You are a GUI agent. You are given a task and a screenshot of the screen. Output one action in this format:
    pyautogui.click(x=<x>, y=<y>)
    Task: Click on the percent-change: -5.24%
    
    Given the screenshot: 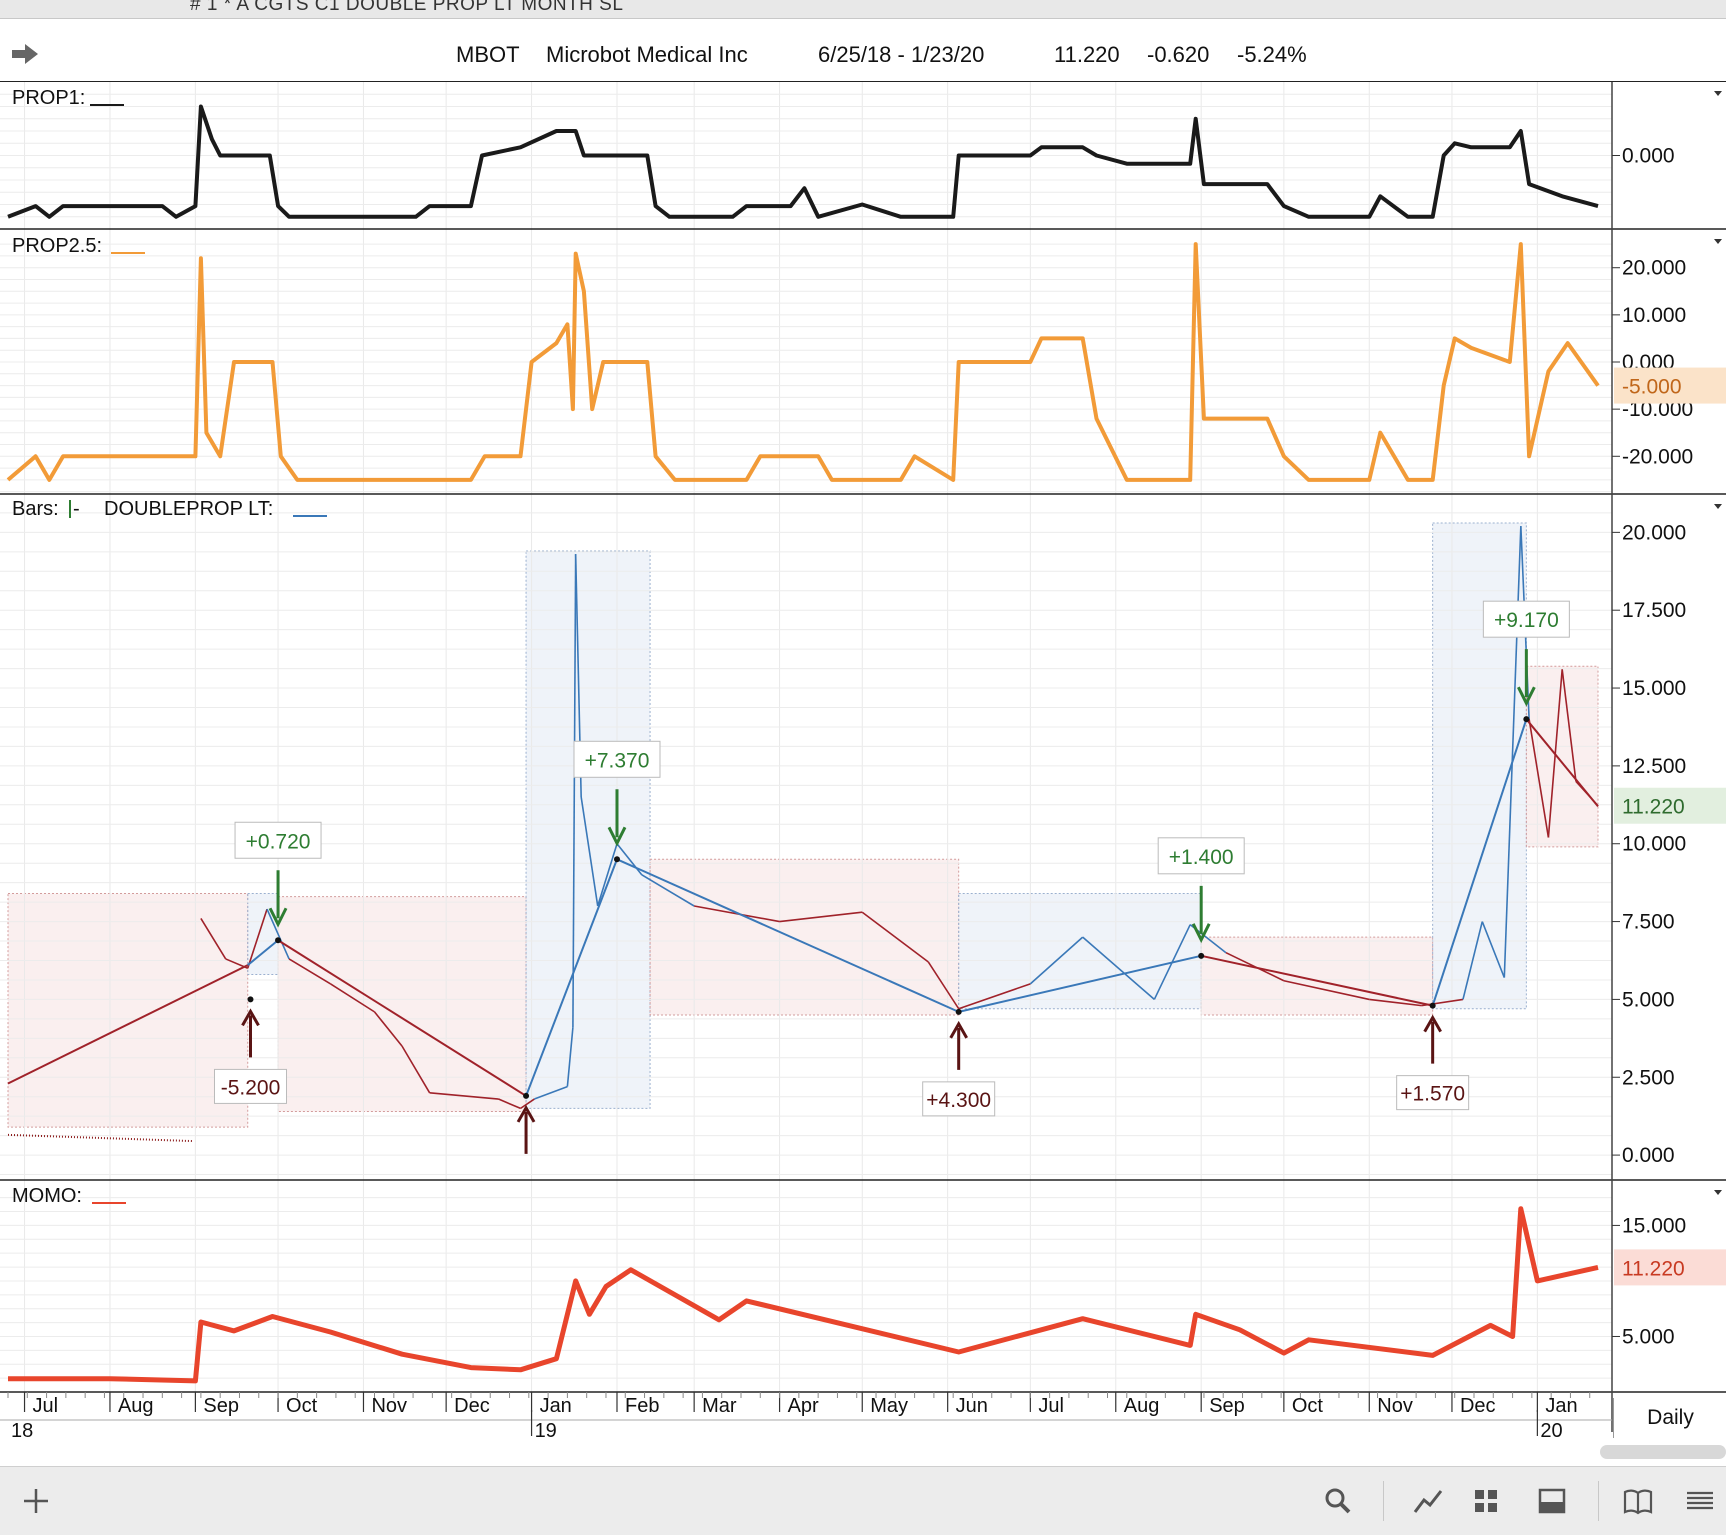 What is the action you would take?
    pyautogui.click(x=1272, y=54)
    